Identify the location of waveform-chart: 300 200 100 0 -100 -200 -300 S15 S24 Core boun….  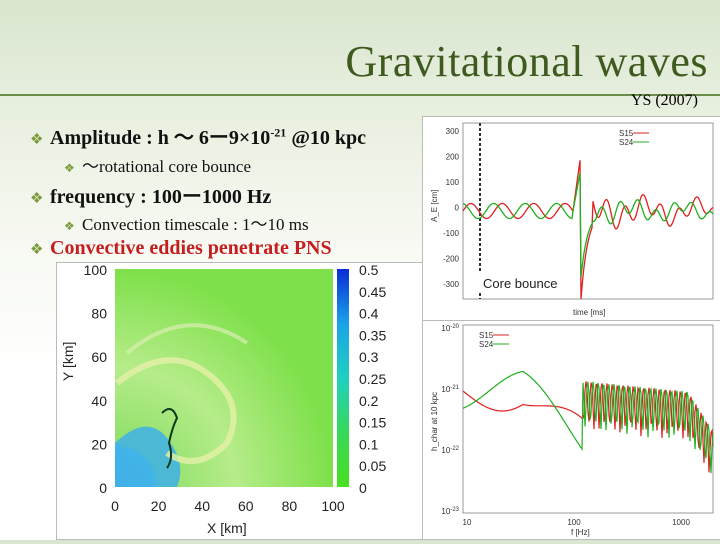
(572, 219).